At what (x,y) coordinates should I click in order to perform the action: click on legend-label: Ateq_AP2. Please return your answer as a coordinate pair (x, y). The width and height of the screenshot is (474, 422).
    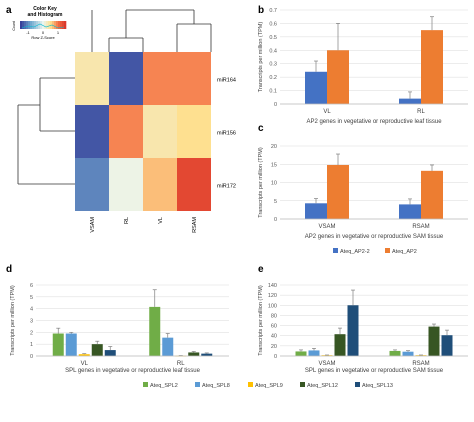
    Looking at the image, I should click on (404, 252).